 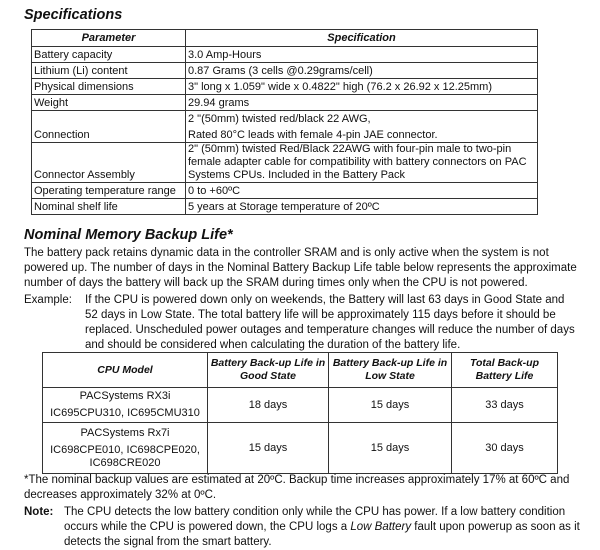 What do you see at coordinates (108, 54) in the screenshot?
I see `parameter-cell: Battery capacity` at bounding box center [108, 54].